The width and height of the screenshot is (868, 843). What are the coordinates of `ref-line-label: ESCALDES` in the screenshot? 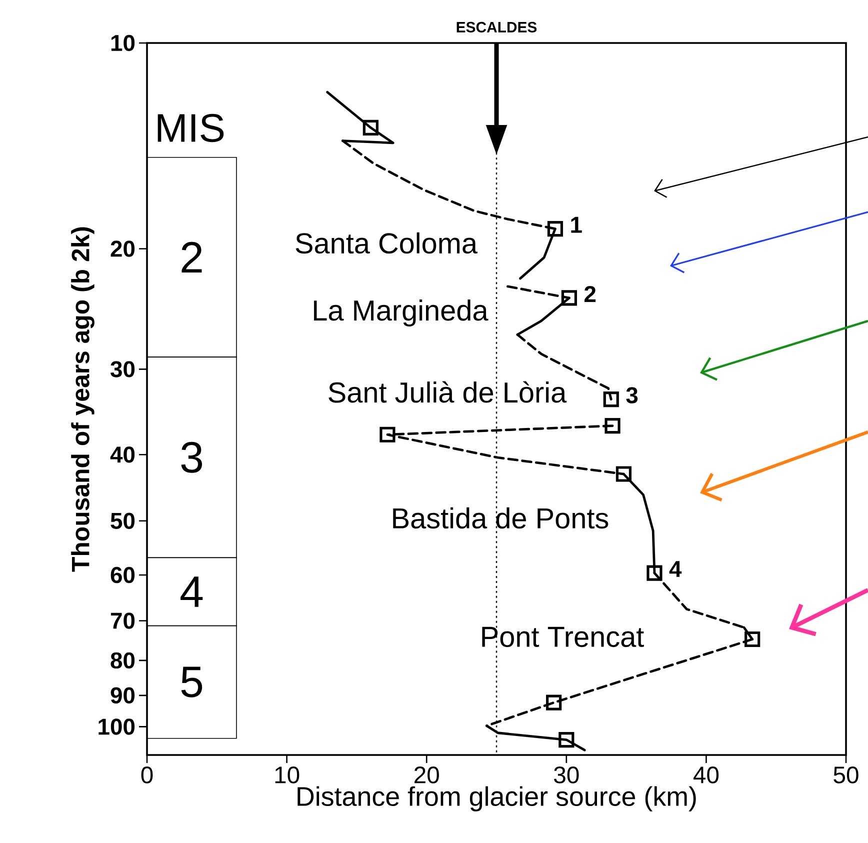 It's located at (496, 27).